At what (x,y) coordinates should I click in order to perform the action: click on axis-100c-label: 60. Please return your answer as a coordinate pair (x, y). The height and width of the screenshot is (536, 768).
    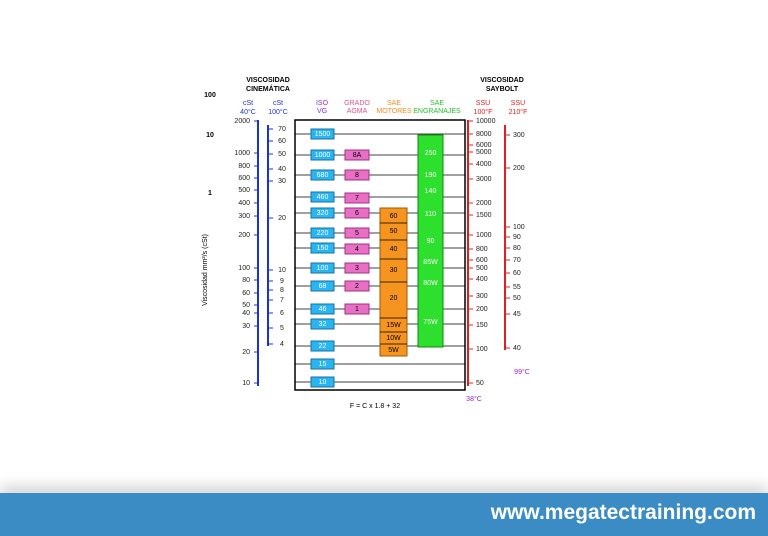
    Looking at the image, I should click on (282, 141).